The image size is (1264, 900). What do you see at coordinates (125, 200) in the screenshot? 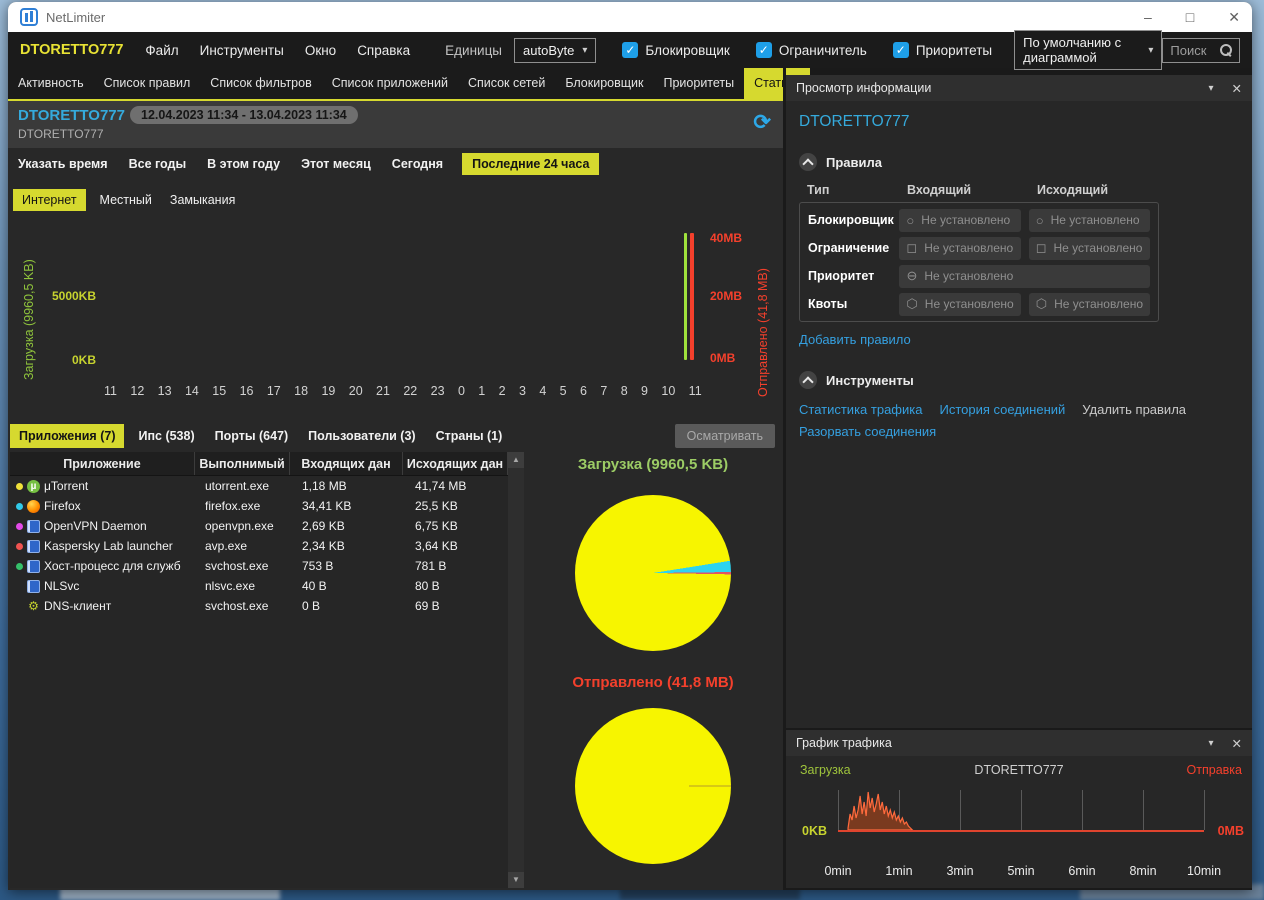
I see `scope-local: Местный` at bounding box center [125, 200].